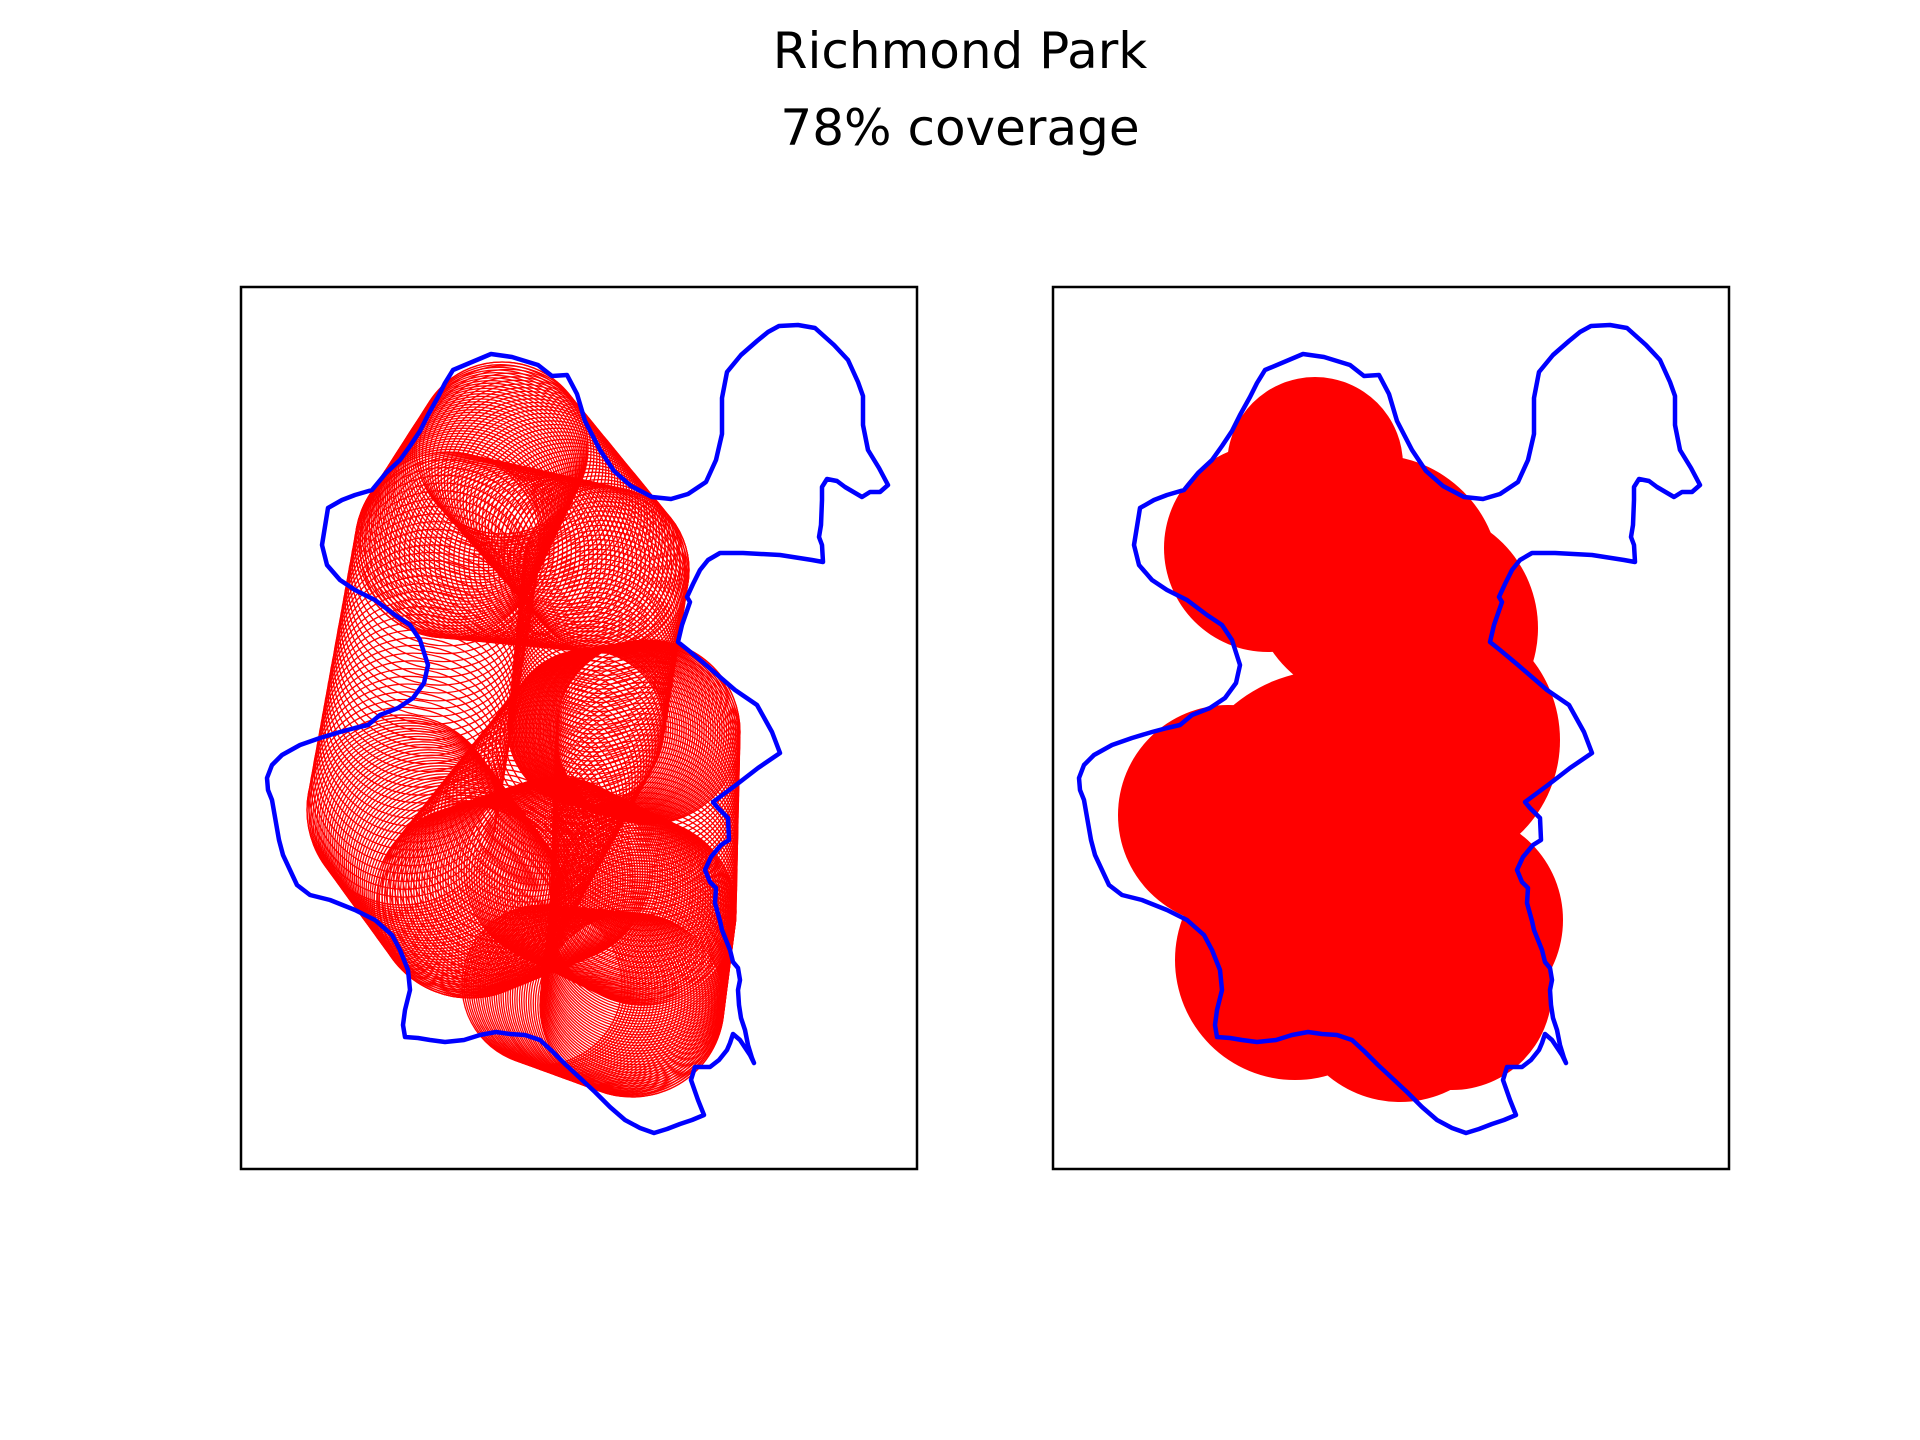  I want to click on coverage-subtitle: 78% coverage, so click(959, 128).